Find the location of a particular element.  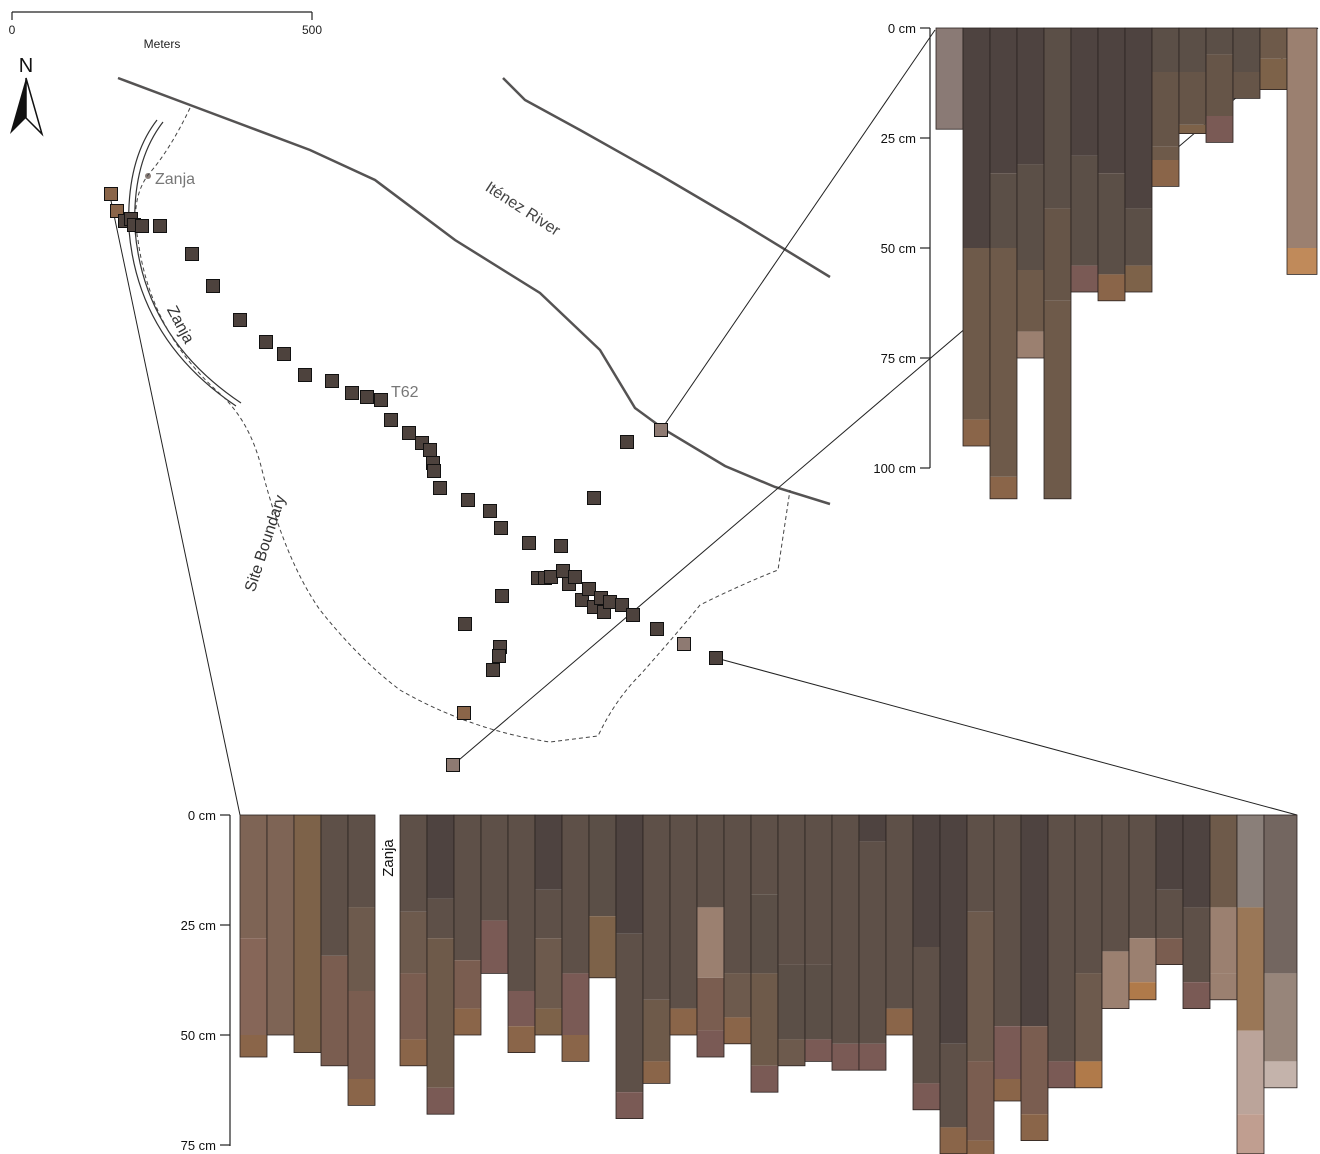

north-label: N is located at coordinates (26, 66).